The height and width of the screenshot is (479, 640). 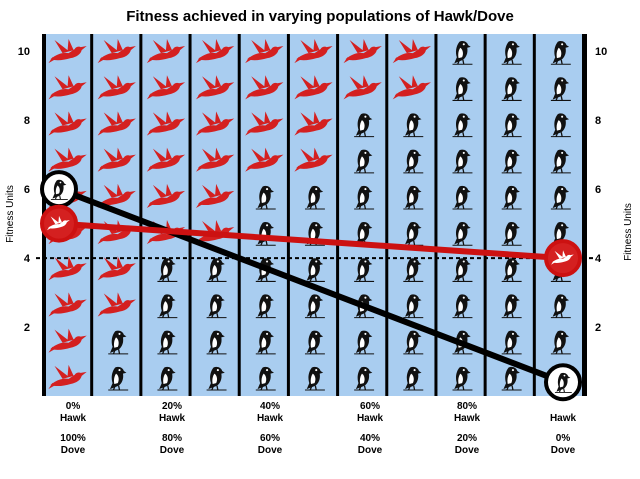 What do you see at coordinates (467, 428) in the screenshot?
I see `x-tick-label: 80%Hawk 20%Dove` at bounding box center [467, 428].